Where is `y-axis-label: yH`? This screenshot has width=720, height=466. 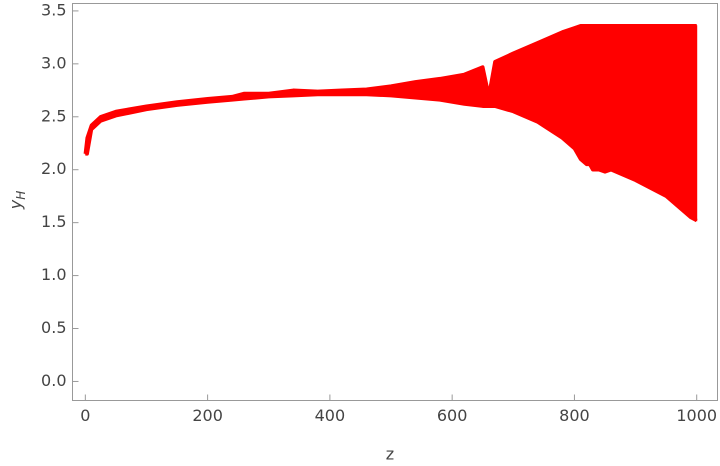 y-axis-label: yH is located at coordinates (17, 201).